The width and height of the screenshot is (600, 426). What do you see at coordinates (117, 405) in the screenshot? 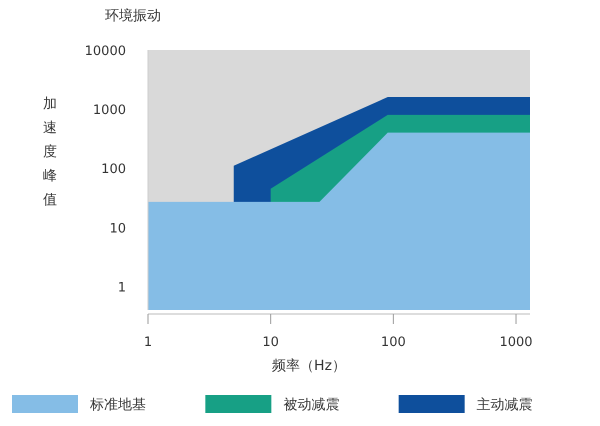
I see `legend-label: 标准地基` at bounding box center [117, 405].